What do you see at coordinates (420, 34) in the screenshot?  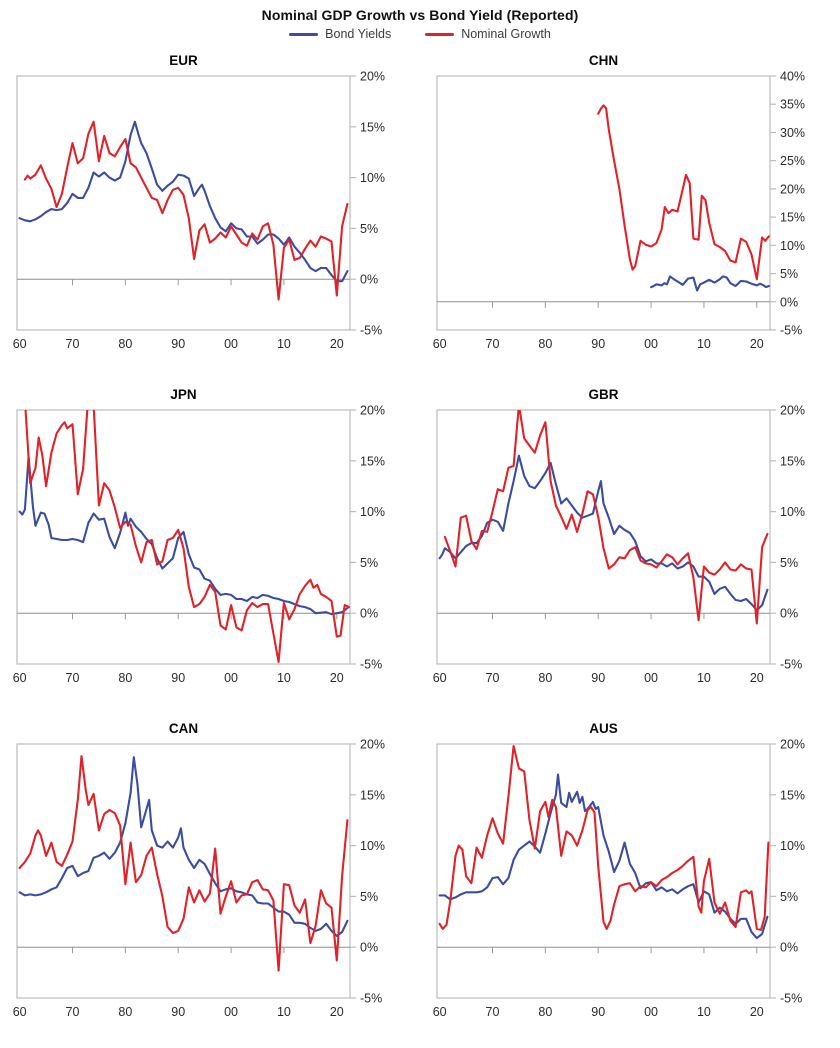 I see `figure-legend: Bond Yields Nominal Growth` at bounding box center [420, 34].